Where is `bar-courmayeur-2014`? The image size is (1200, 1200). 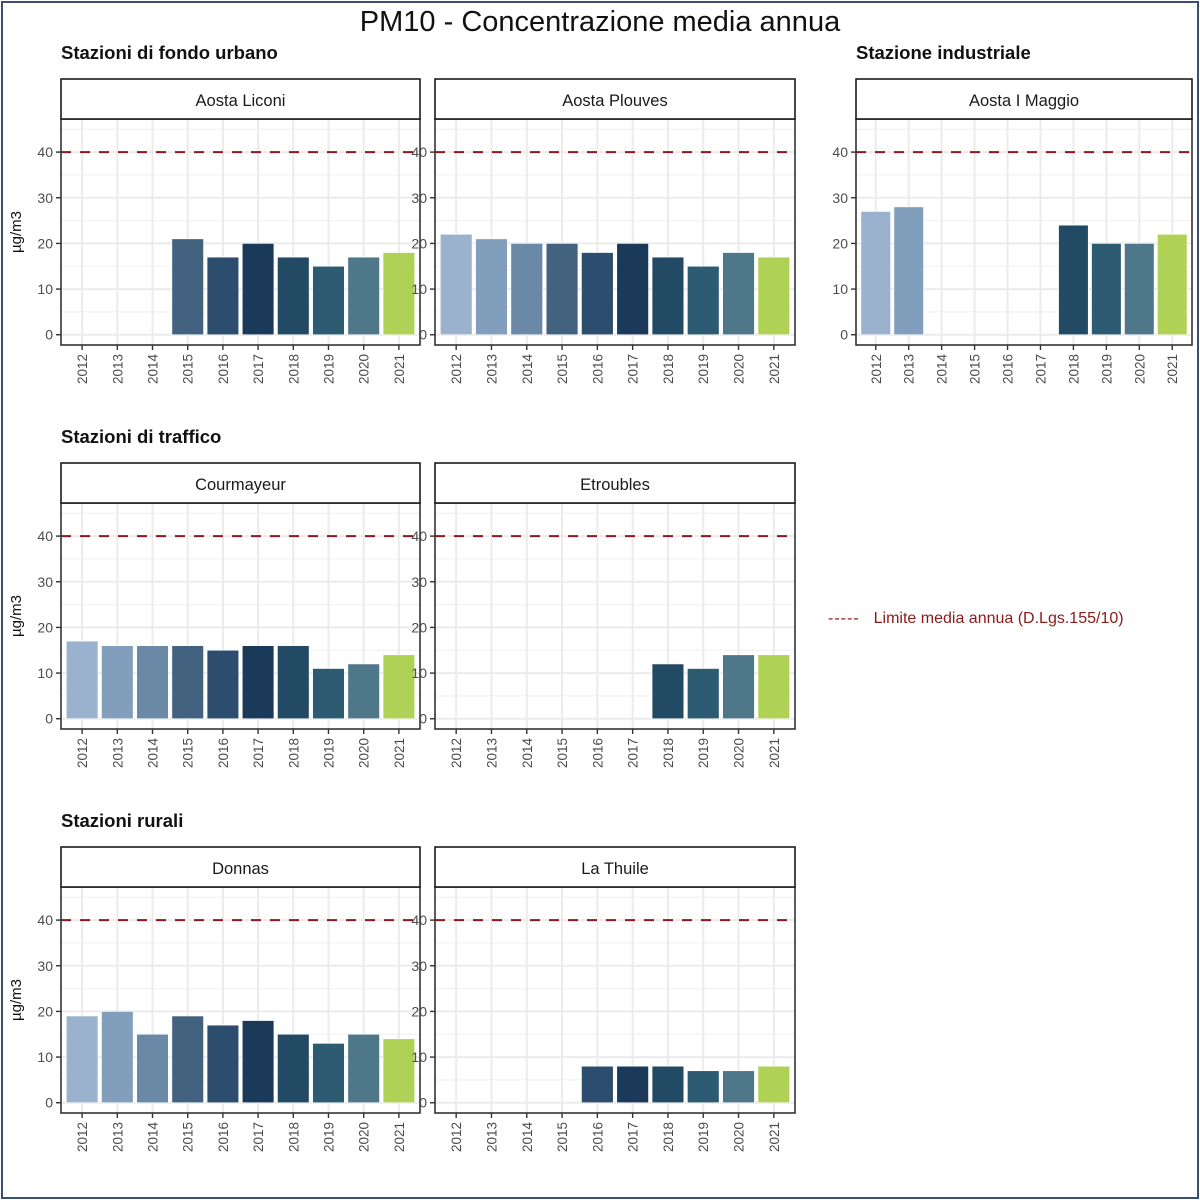 bar-courmayeur-2014 is located at coordinates (152, 682).